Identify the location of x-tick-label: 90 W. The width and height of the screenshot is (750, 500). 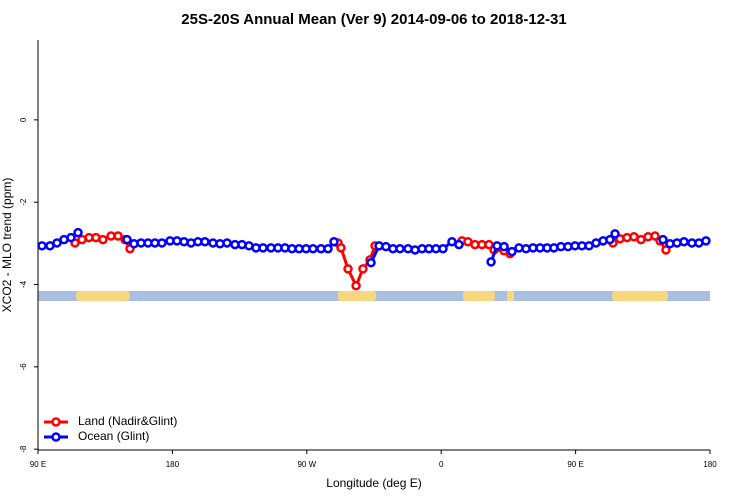
(306, 464).